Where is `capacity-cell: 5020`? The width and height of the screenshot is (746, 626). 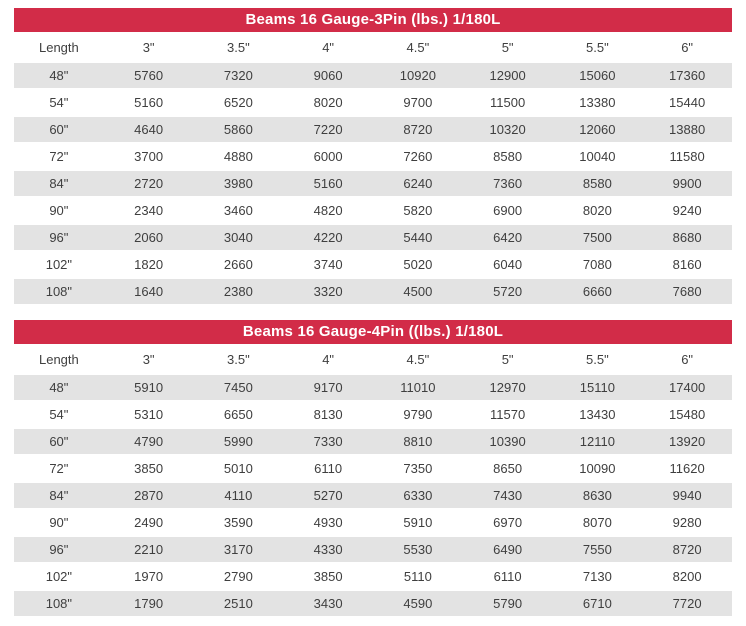 capacity-cell: 5020 is located at coordinates (418, 265).